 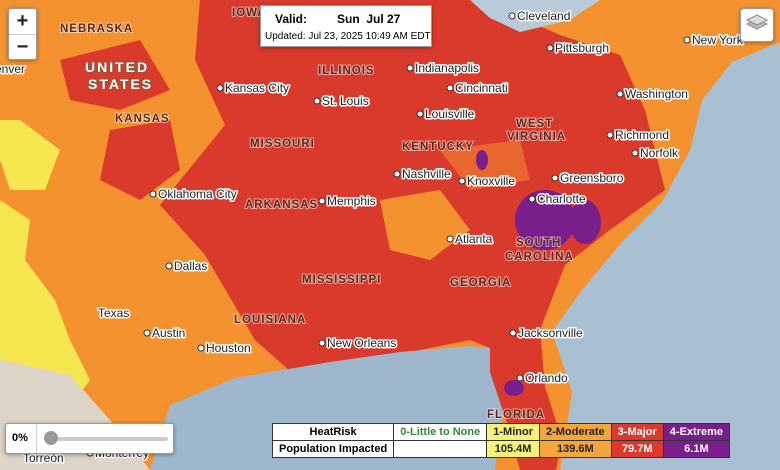 I want to click on city-label: St. Louis, so click(x=345, y=101).